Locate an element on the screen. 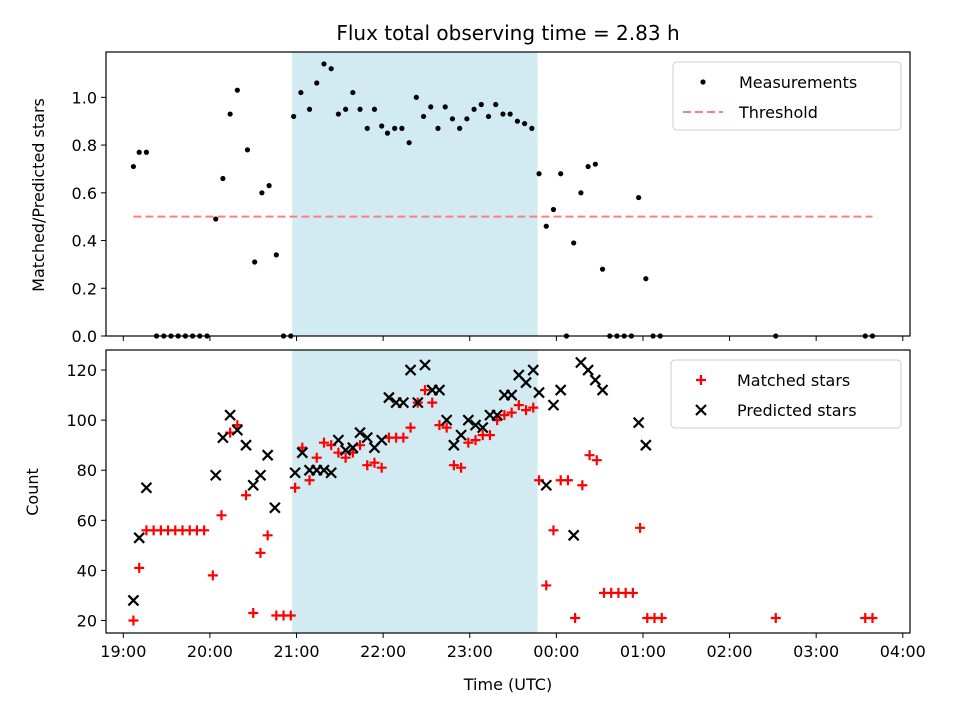 The width and height of the screenshot is (960, 720). bottom-x-tick-label: 22:00 is located at coordinates (383, 651).